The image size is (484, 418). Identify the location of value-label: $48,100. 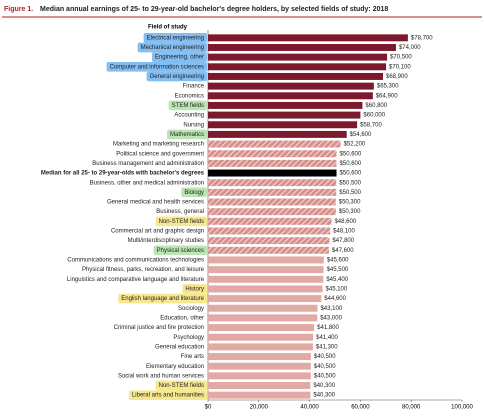
(344, 232).